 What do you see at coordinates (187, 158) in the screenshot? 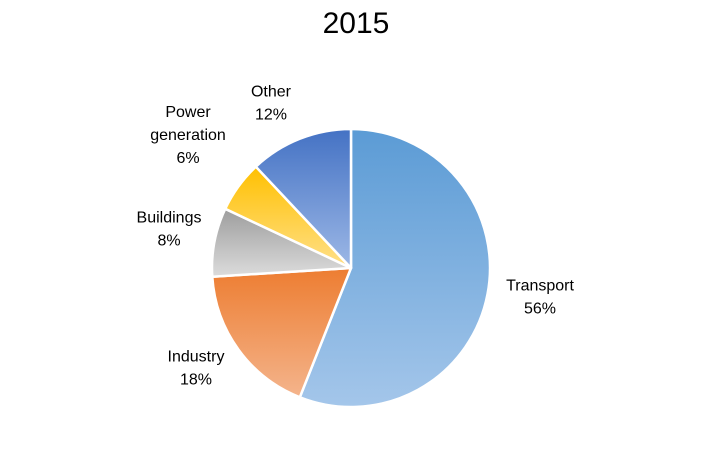
I see `data-label-percent: 6%` at bounding box center [187, 158].